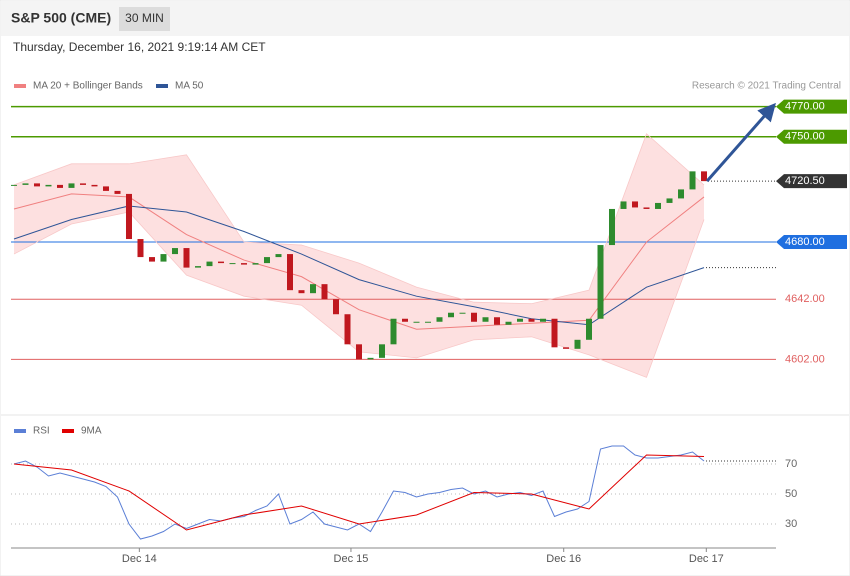  I want to click on y-tick-label: 70, so click(791, 464).